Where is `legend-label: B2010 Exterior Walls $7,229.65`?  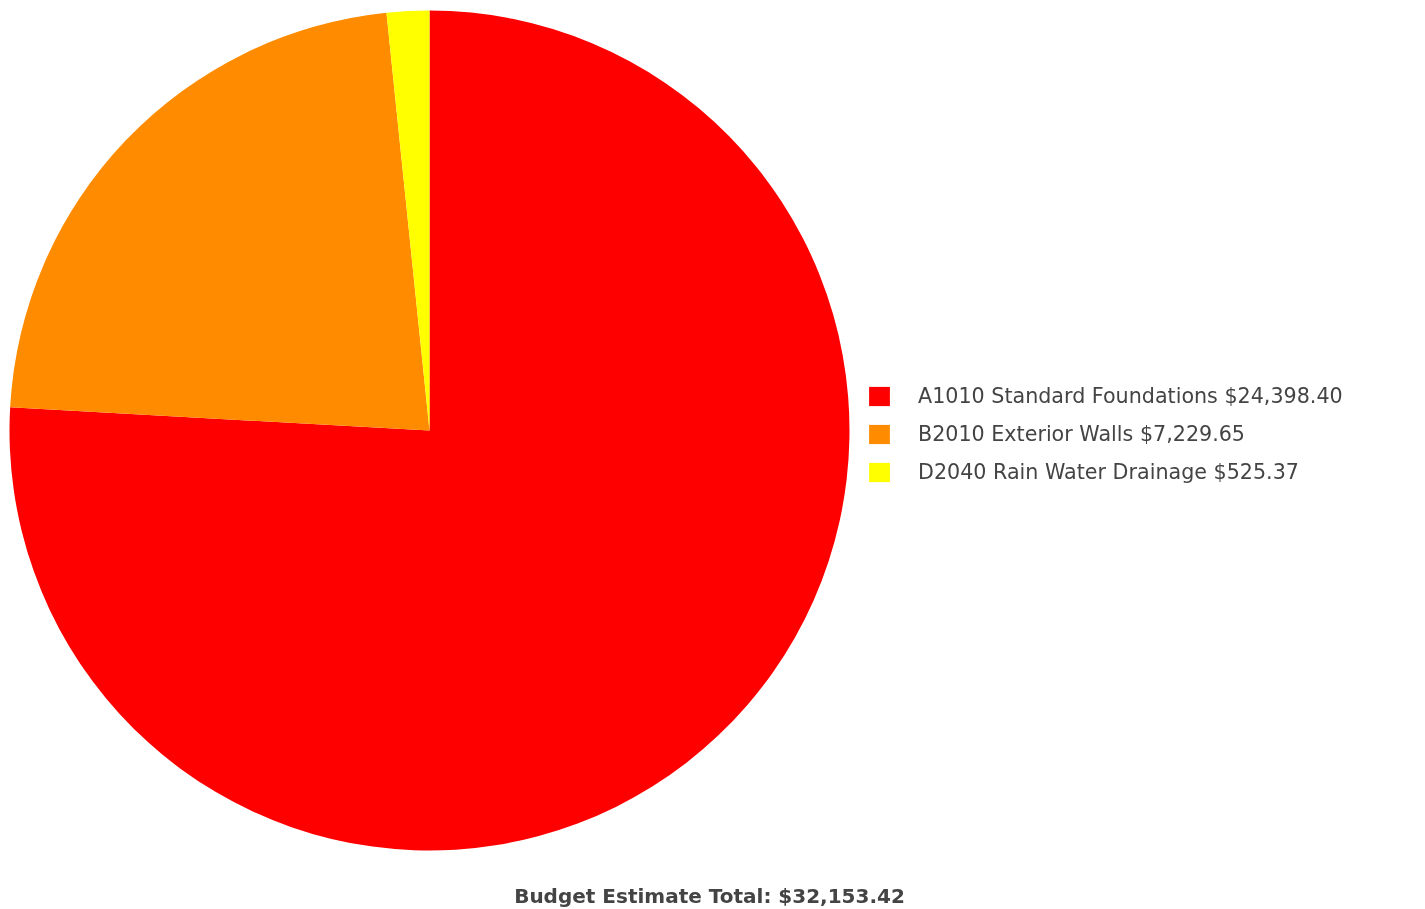
legend-label: B2010 Exterior Walls $7,229.65 is located at coordinates (1082, 434).